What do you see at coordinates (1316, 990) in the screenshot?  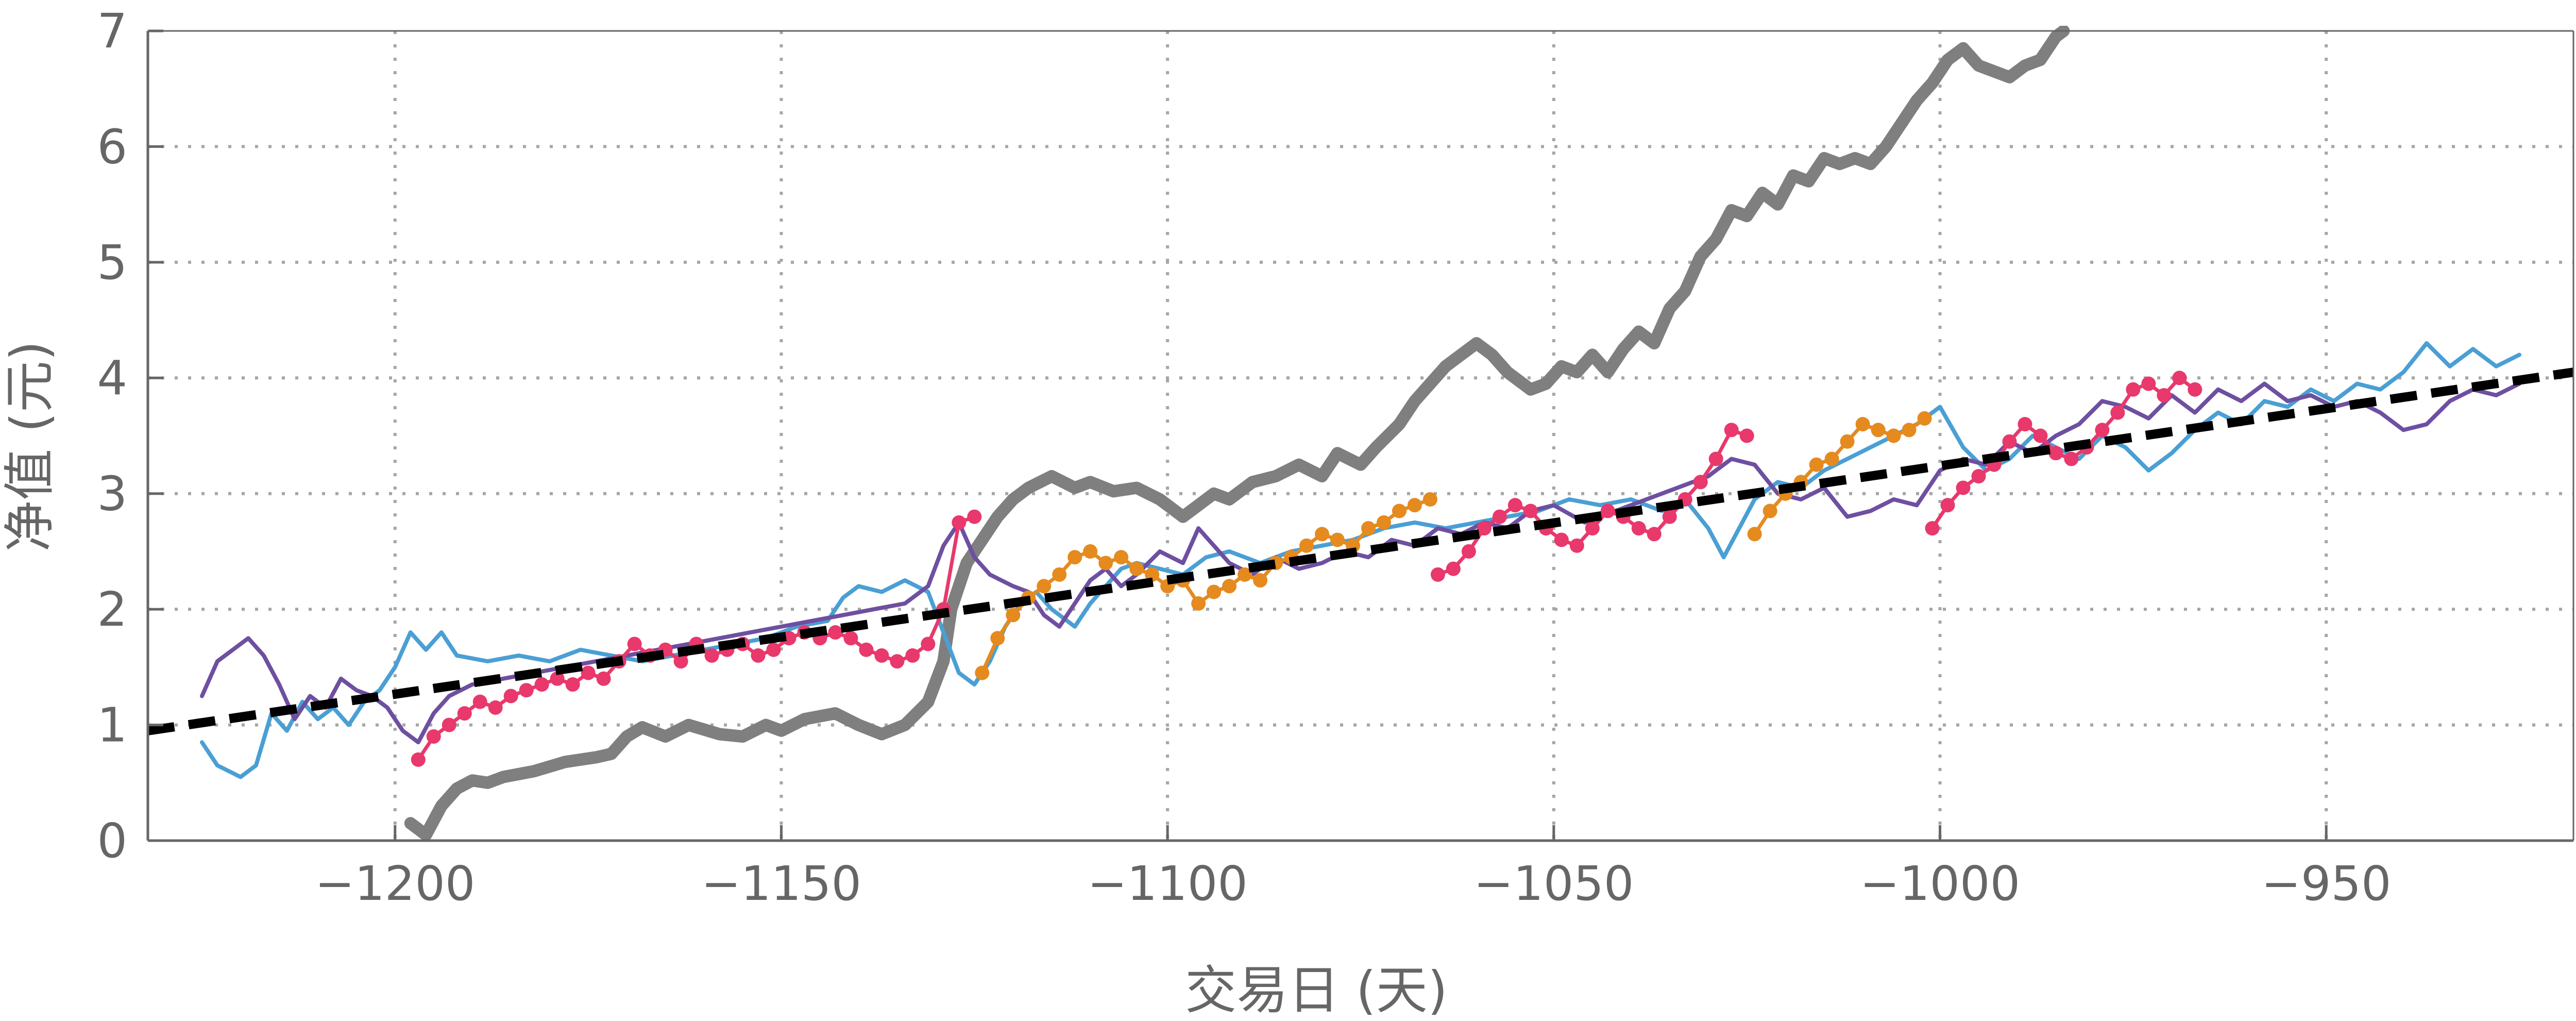 I see `x-axis-label: 交易日 (天)` at bounding box center [1316, 990].